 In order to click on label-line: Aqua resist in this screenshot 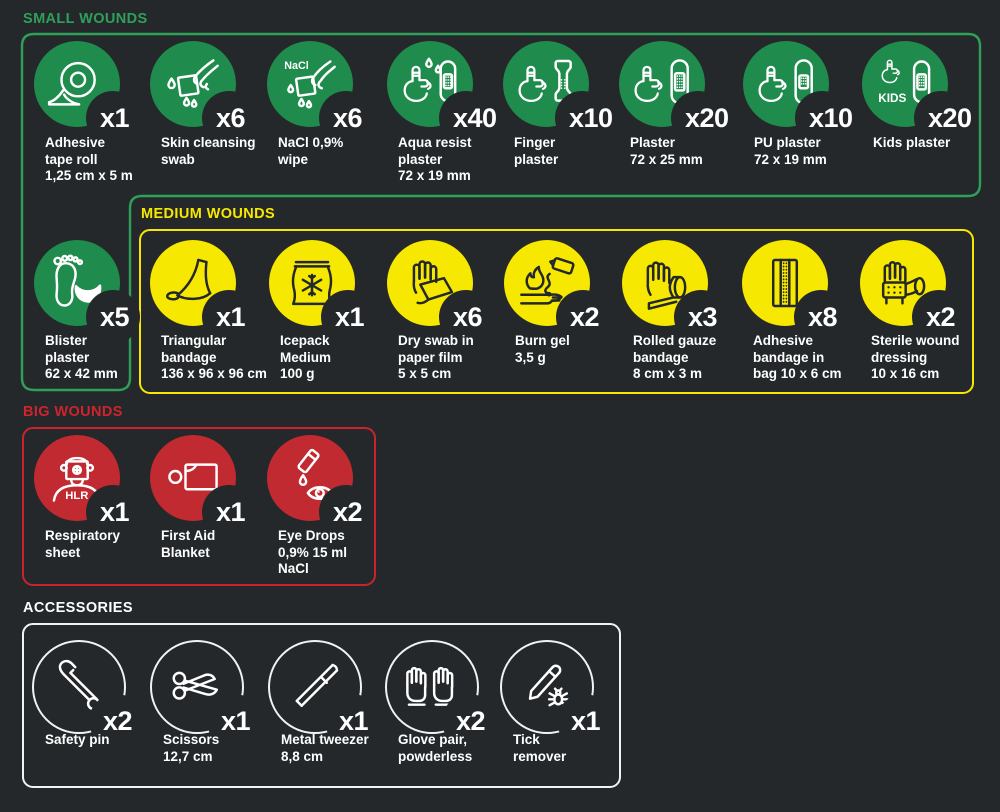, I will do `click(435, 142)`.